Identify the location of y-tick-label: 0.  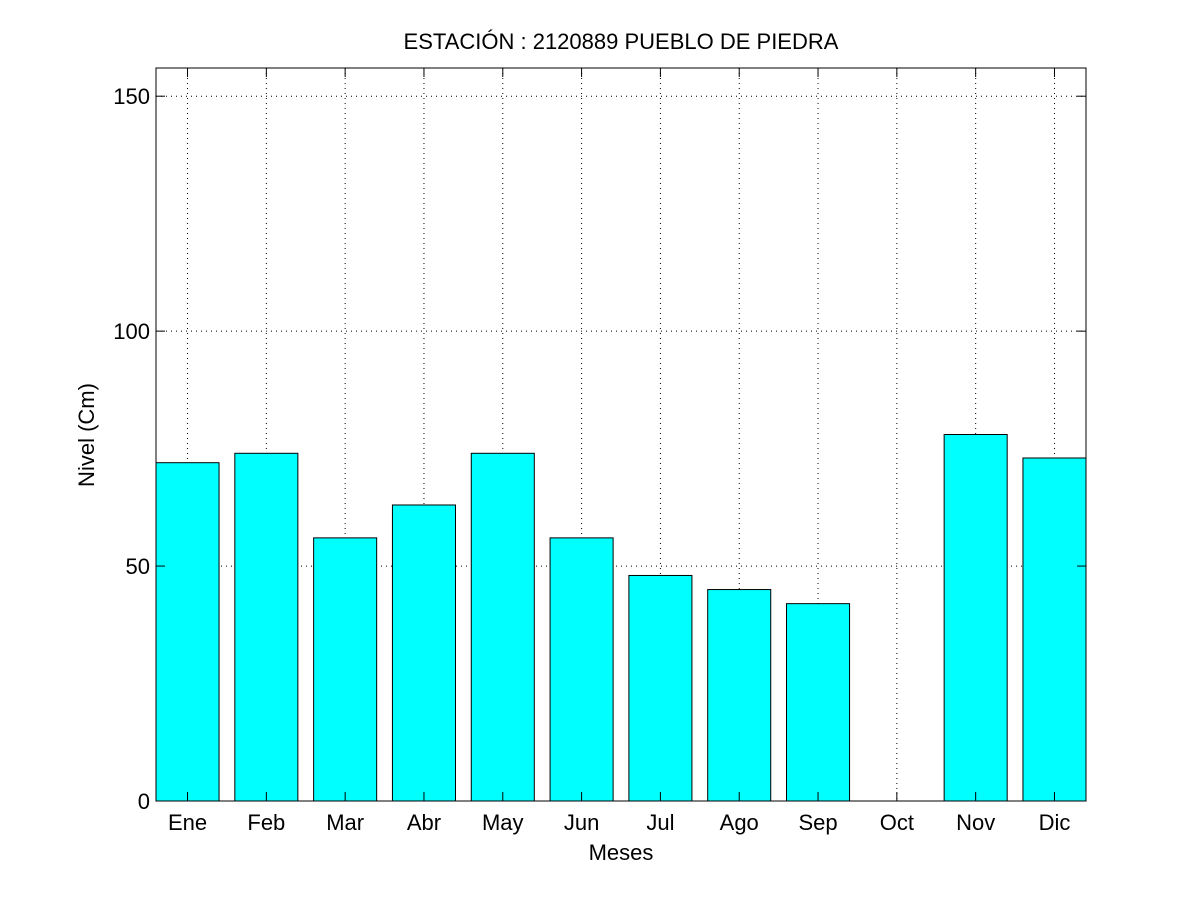
(144, 801).